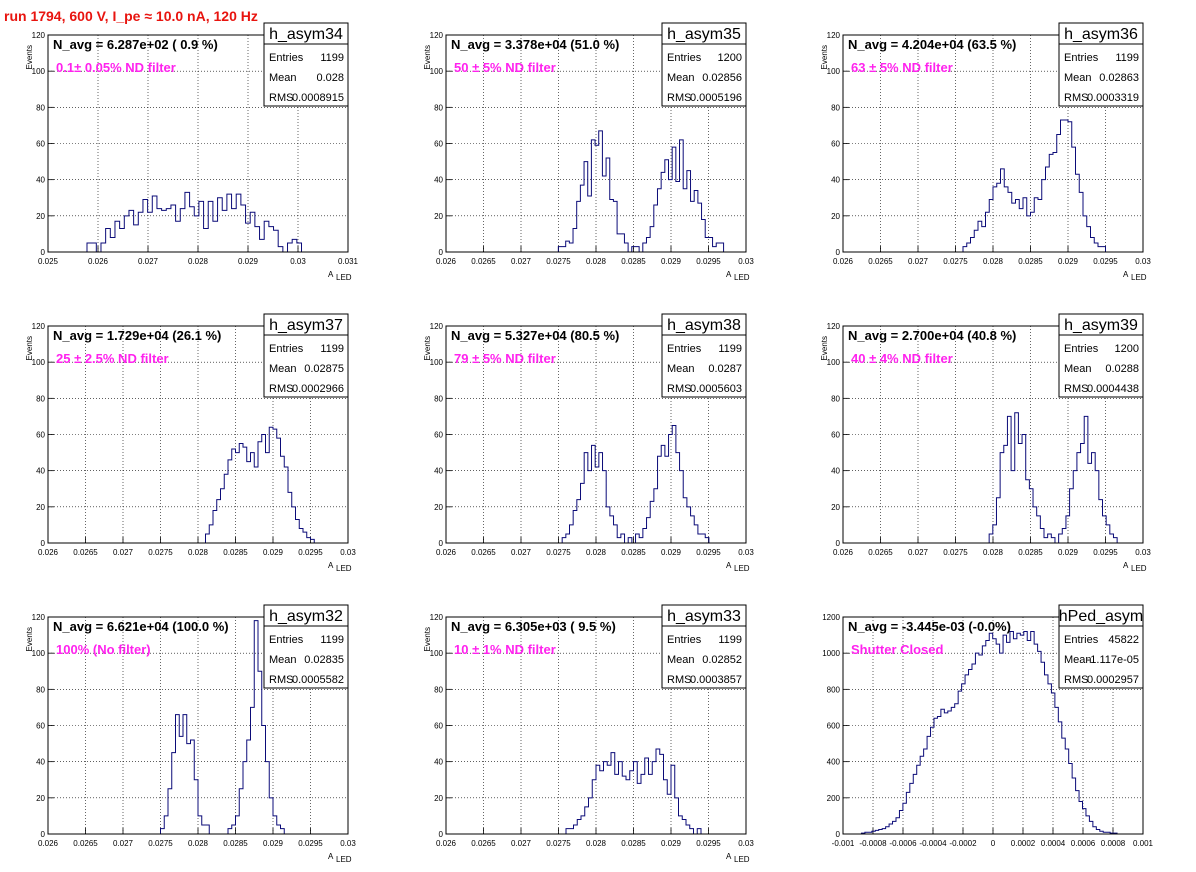 The width and height of the screenshot is (1196, 872). Describe the element at coordinates (348, 261) in the screenshot. I see `x-tick-label: 0.031` at that location.